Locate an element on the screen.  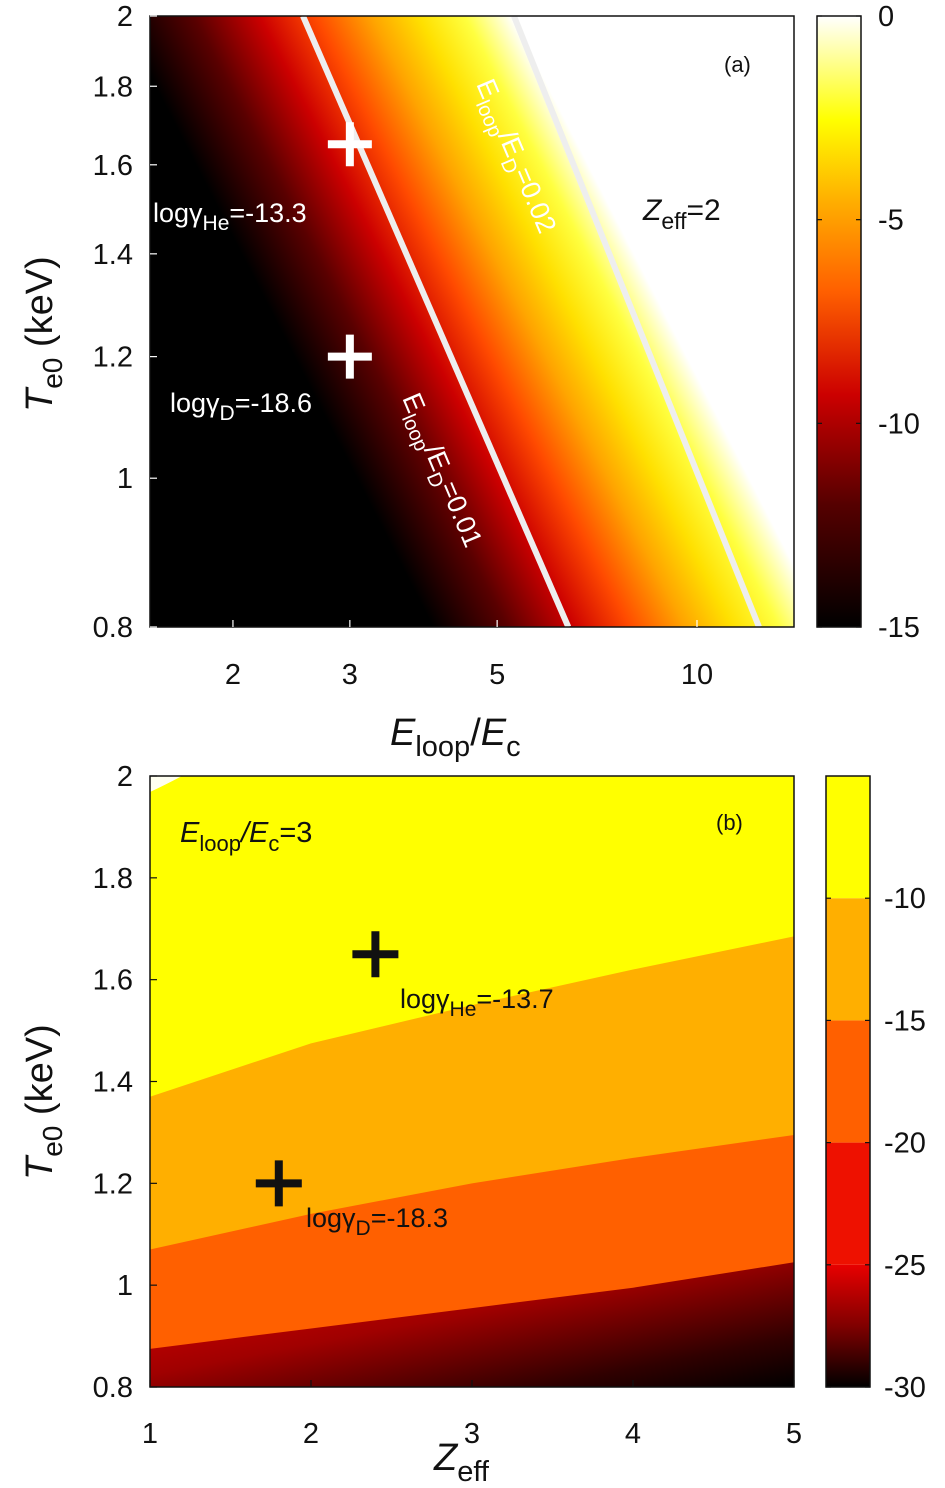
colorbar-a-scale is located at coordinates (839, 321).